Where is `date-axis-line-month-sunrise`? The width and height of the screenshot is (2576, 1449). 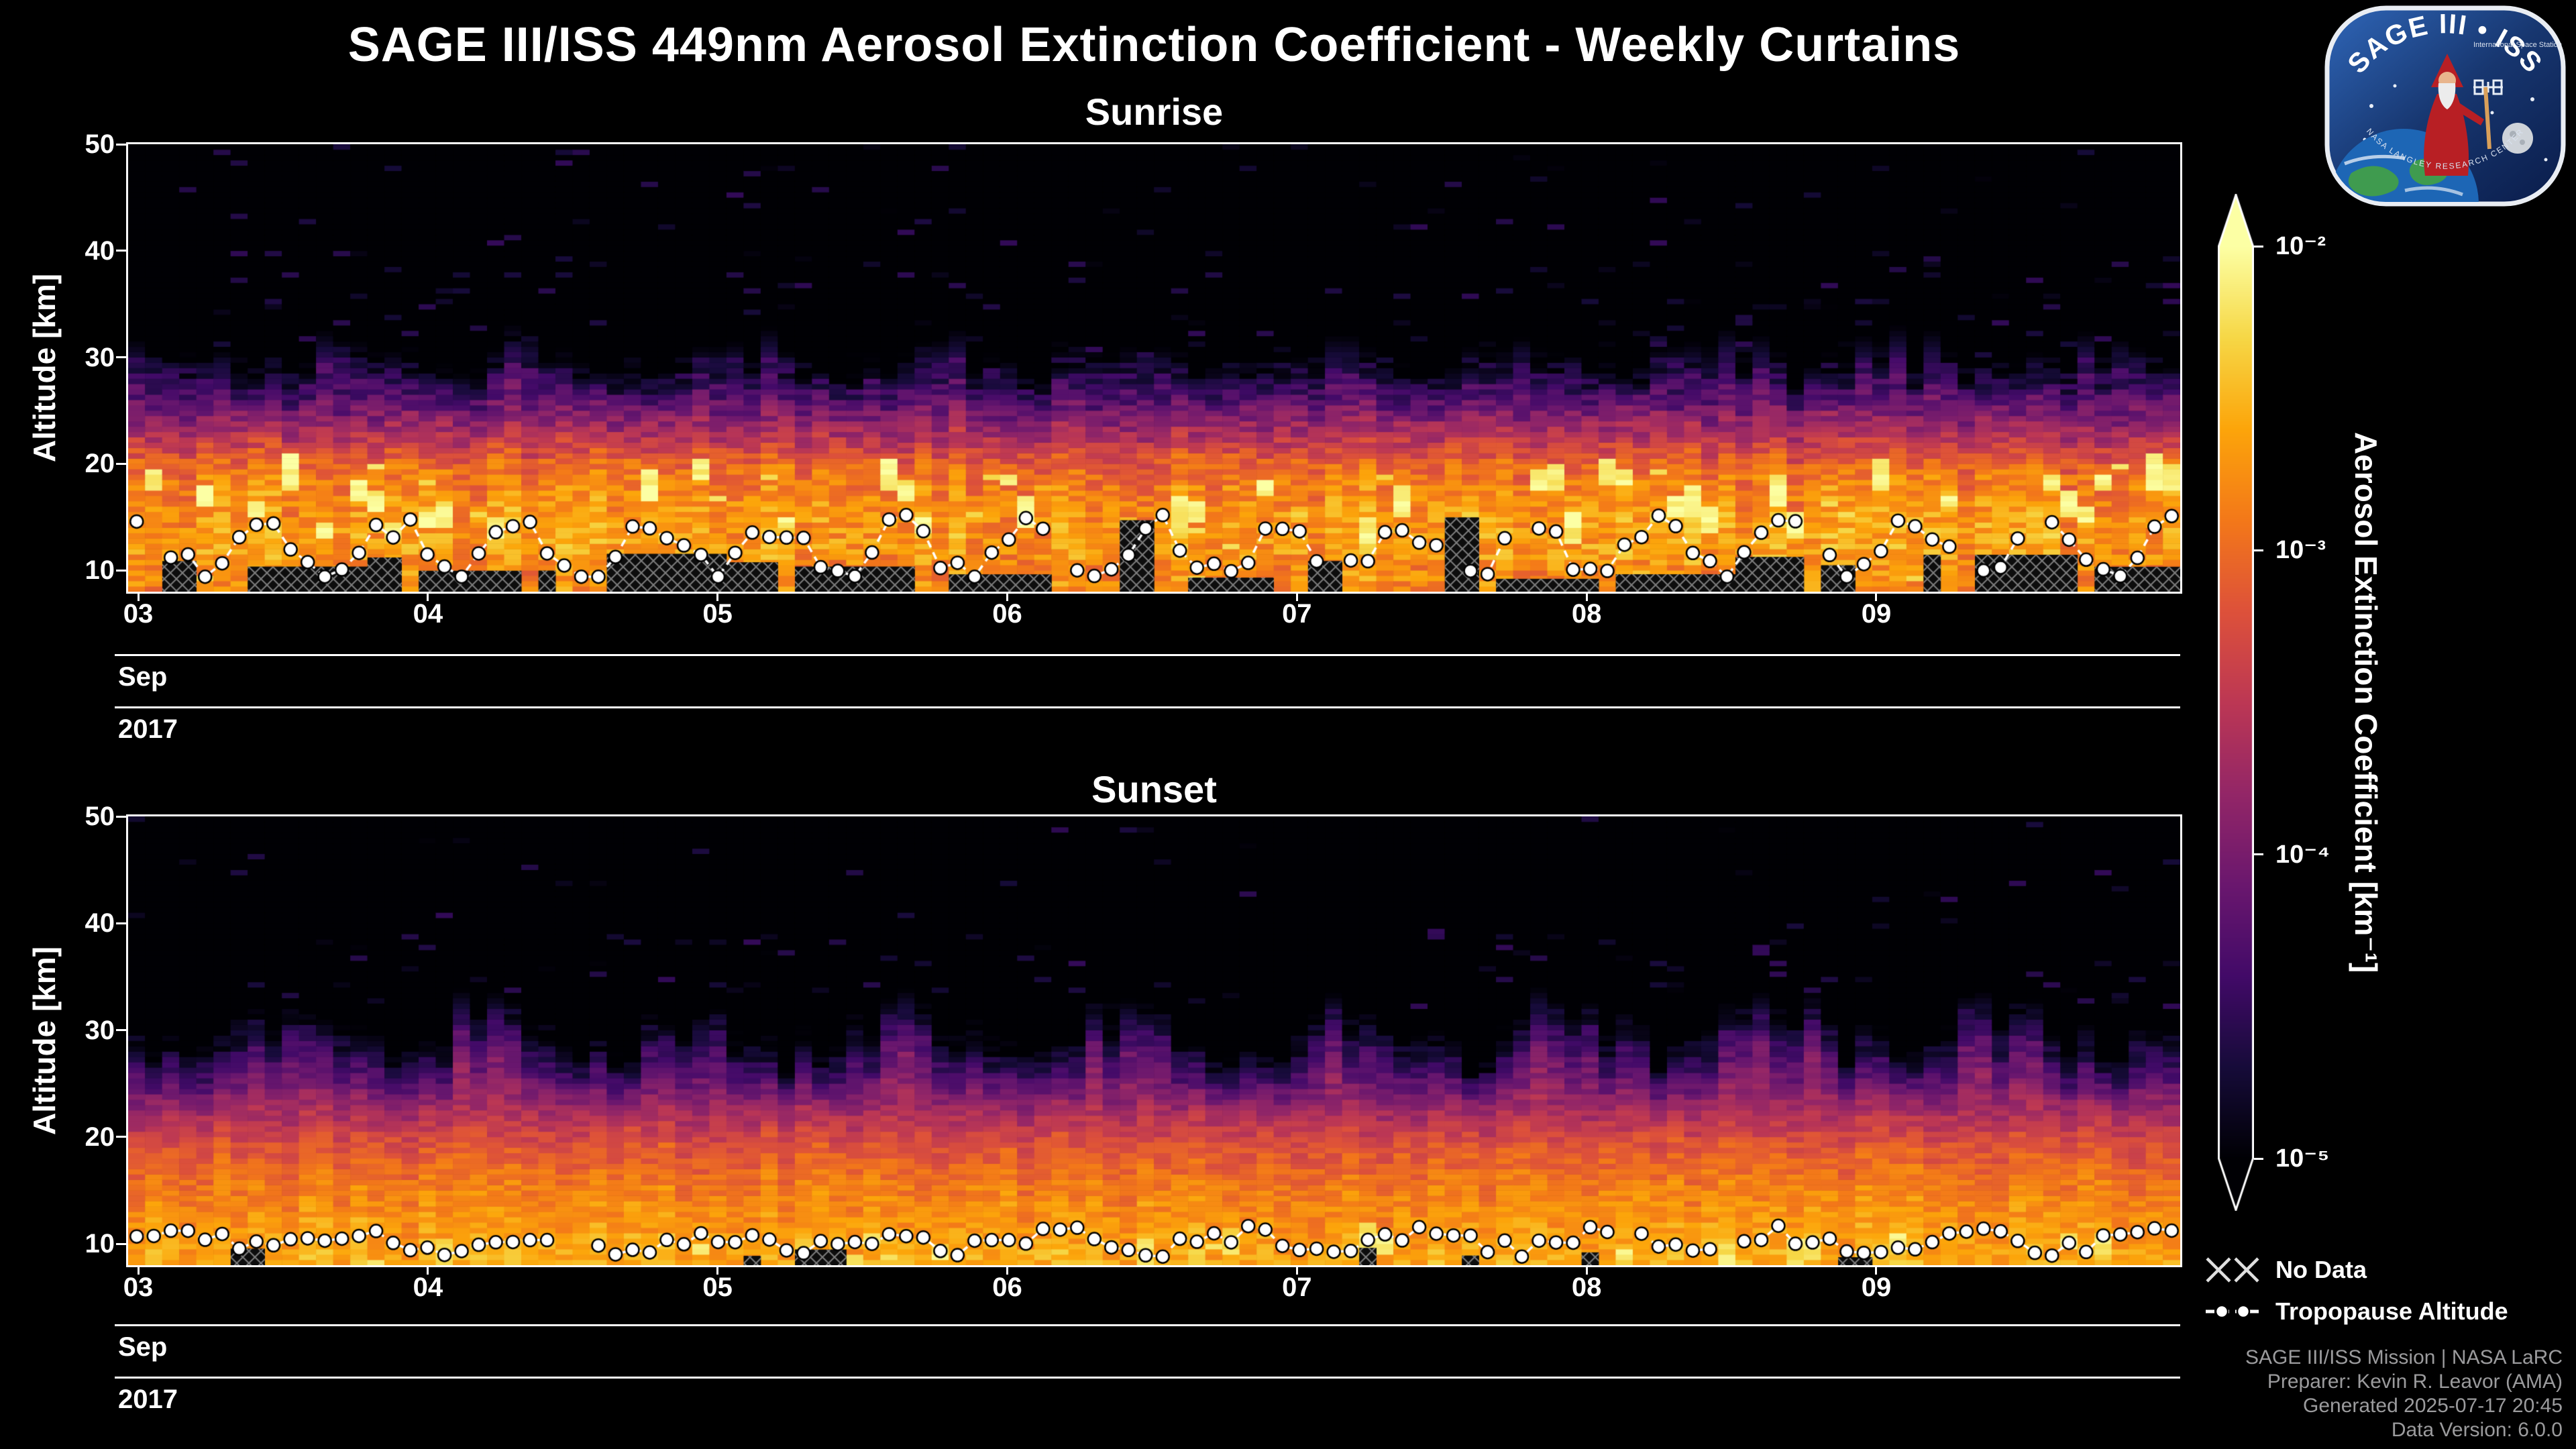 date-axis-line-month-sunrise is located at coordinates (1147, 655).